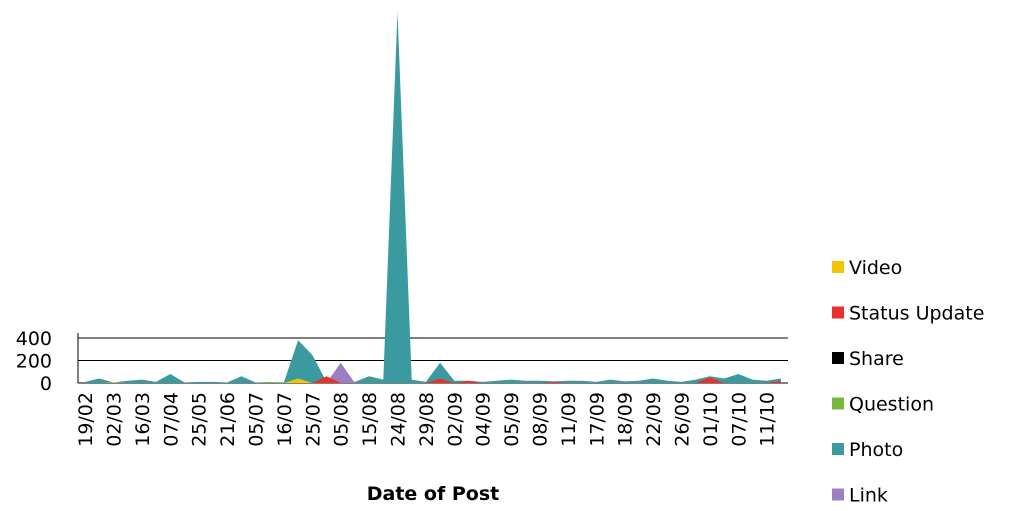 The image size is (1015, 511). I want to click on x-tick-label: 07/10, so click(739, 419).